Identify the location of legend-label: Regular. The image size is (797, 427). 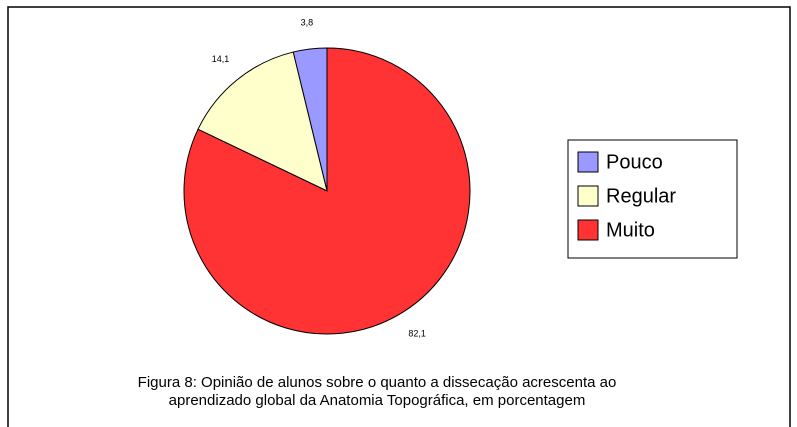
(641, 196).